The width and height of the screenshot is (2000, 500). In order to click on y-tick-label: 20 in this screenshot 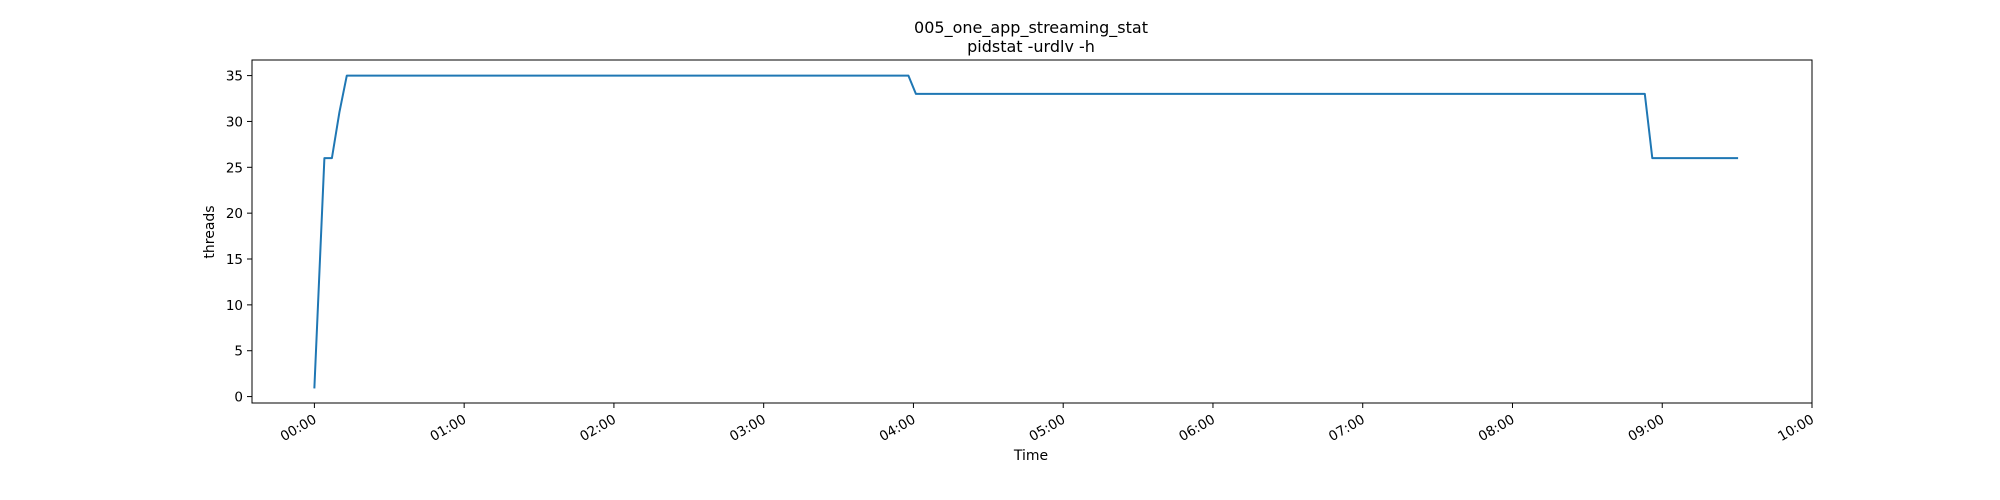, I will do `click(234, 214)`.